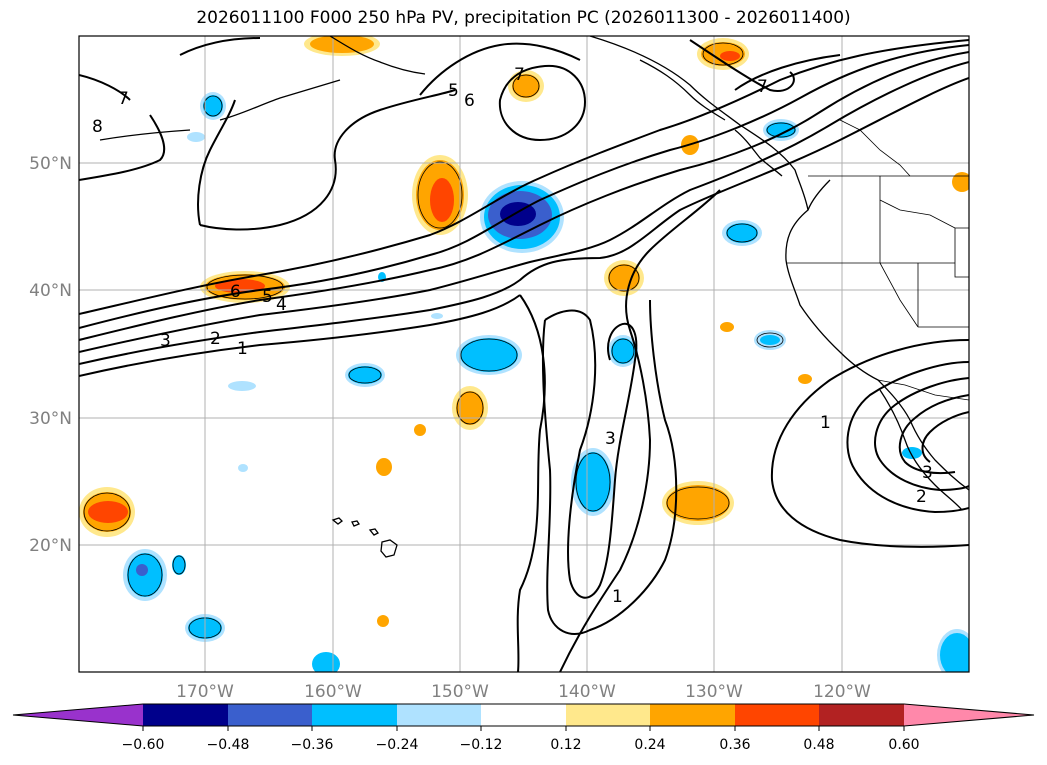 The image size is (1047, 765). Describe the element at coordinates (969, 715) in the screenshot. I see `colorbar-right-extend` at that location.